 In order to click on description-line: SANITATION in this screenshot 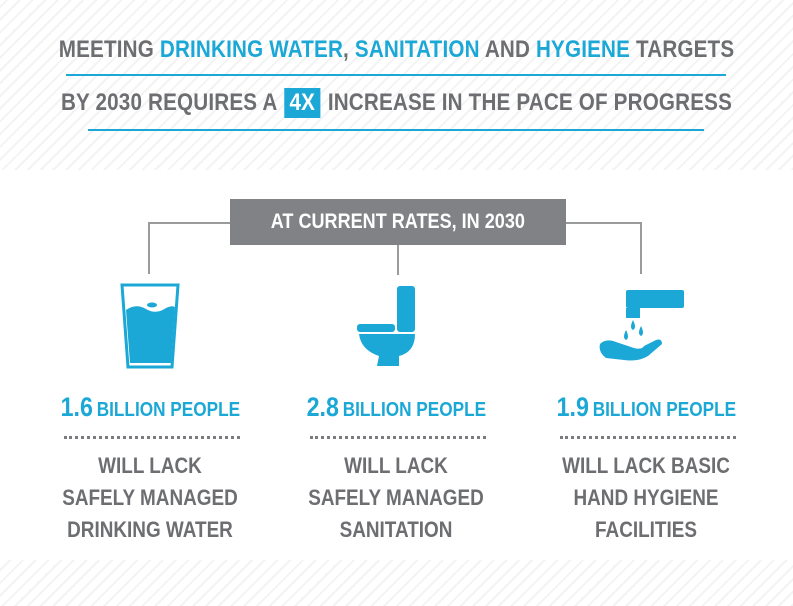, I will do `click(396, 529)`.